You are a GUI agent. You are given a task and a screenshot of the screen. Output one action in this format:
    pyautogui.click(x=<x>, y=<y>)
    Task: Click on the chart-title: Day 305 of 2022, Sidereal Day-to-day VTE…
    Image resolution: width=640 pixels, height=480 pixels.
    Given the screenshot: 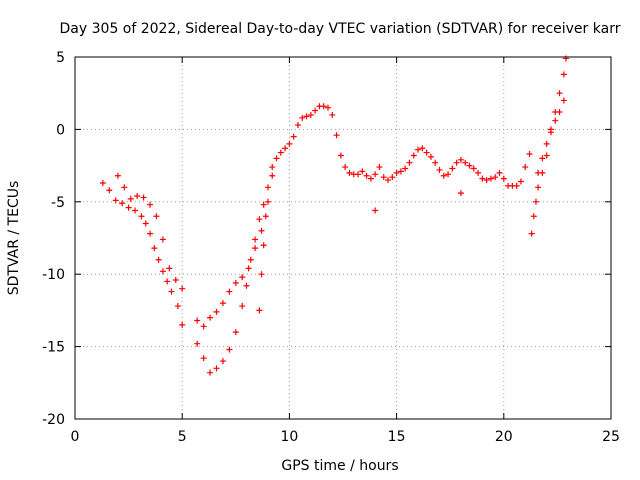 What is the action you would take?
    pyautogui.click(x=340, y=29)
    